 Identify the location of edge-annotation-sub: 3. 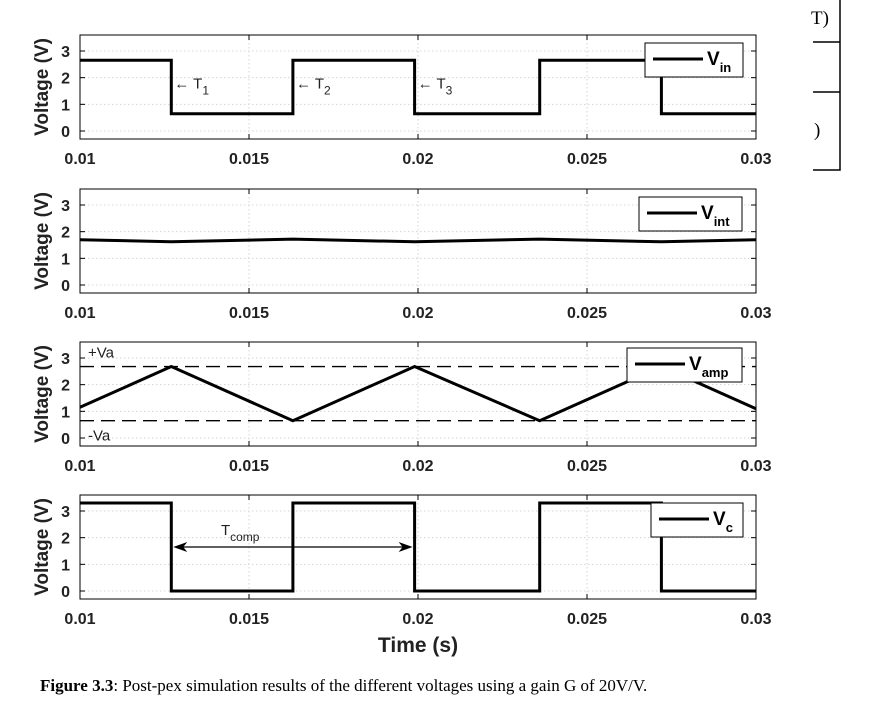
(449, 90).